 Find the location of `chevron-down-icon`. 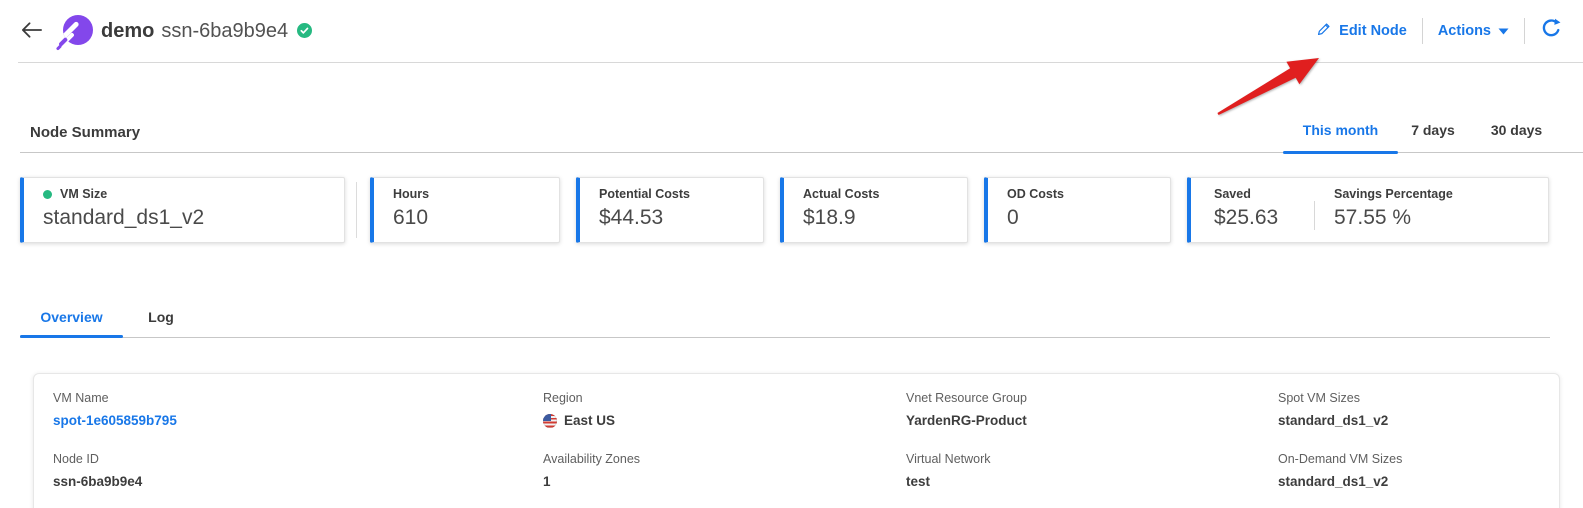

chevron-down-icon is located at coordinates (1503, 31).